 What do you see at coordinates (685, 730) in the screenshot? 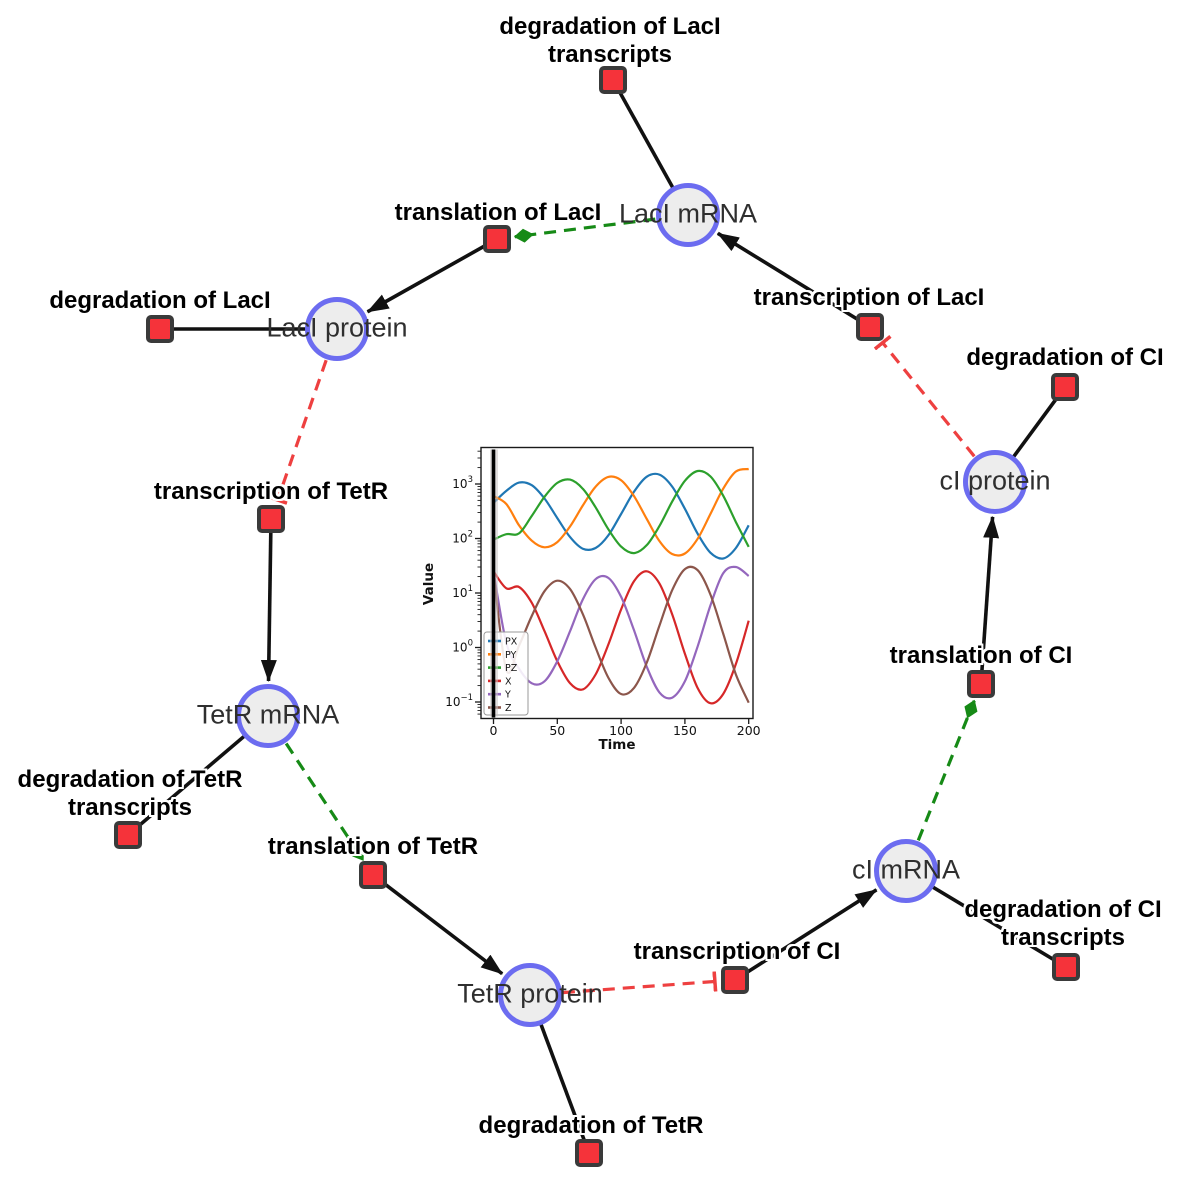
I see `x-tick-label: 150` at bounding box center [685, 730].